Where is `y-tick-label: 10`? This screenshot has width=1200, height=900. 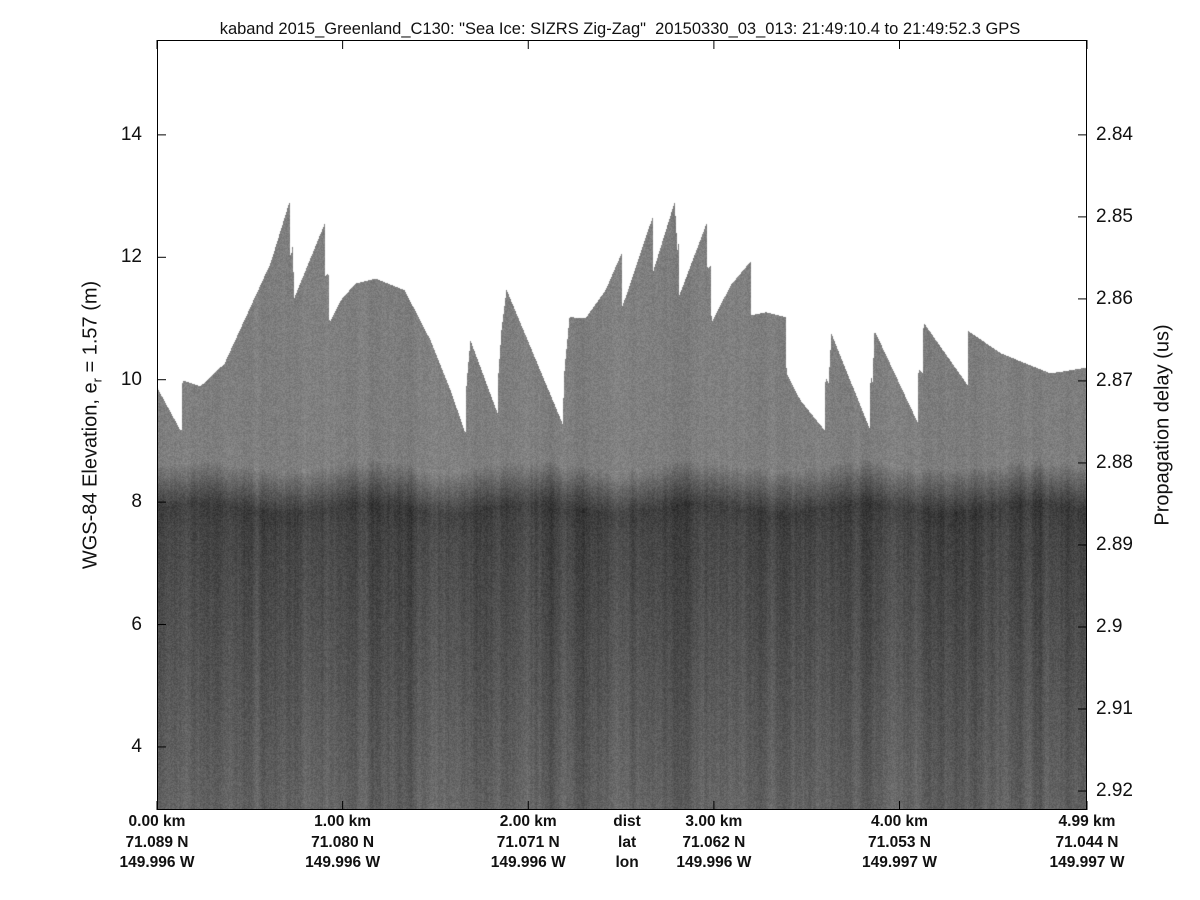 y-tick-label: 10 is located at coordinates (131, 379).